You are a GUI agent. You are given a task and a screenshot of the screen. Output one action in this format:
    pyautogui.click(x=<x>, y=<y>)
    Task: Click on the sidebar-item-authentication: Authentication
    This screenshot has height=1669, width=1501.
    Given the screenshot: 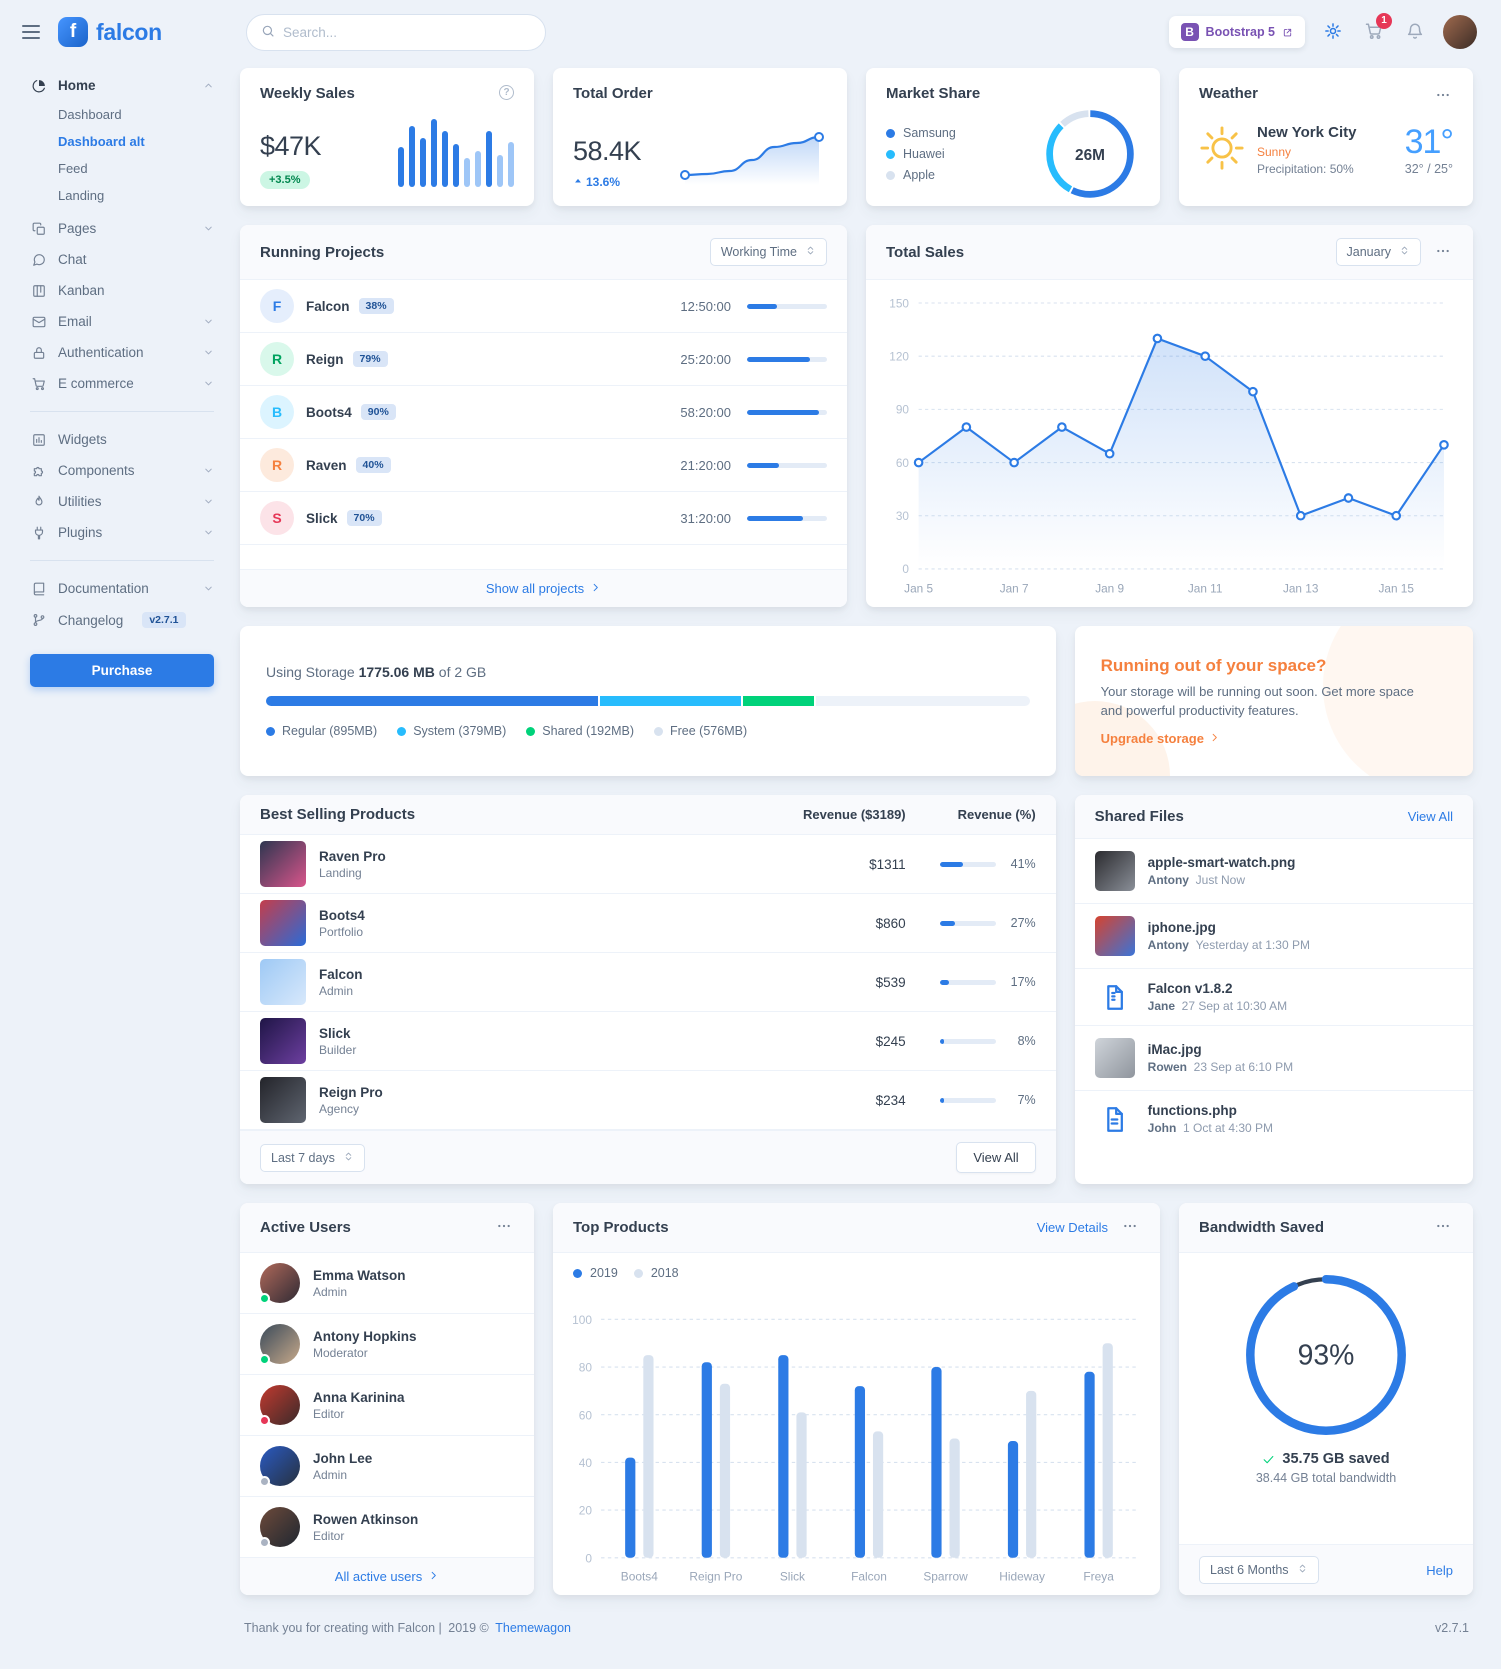 What is the action you would take?
    pyautogui.click(x=122, y=352)
    